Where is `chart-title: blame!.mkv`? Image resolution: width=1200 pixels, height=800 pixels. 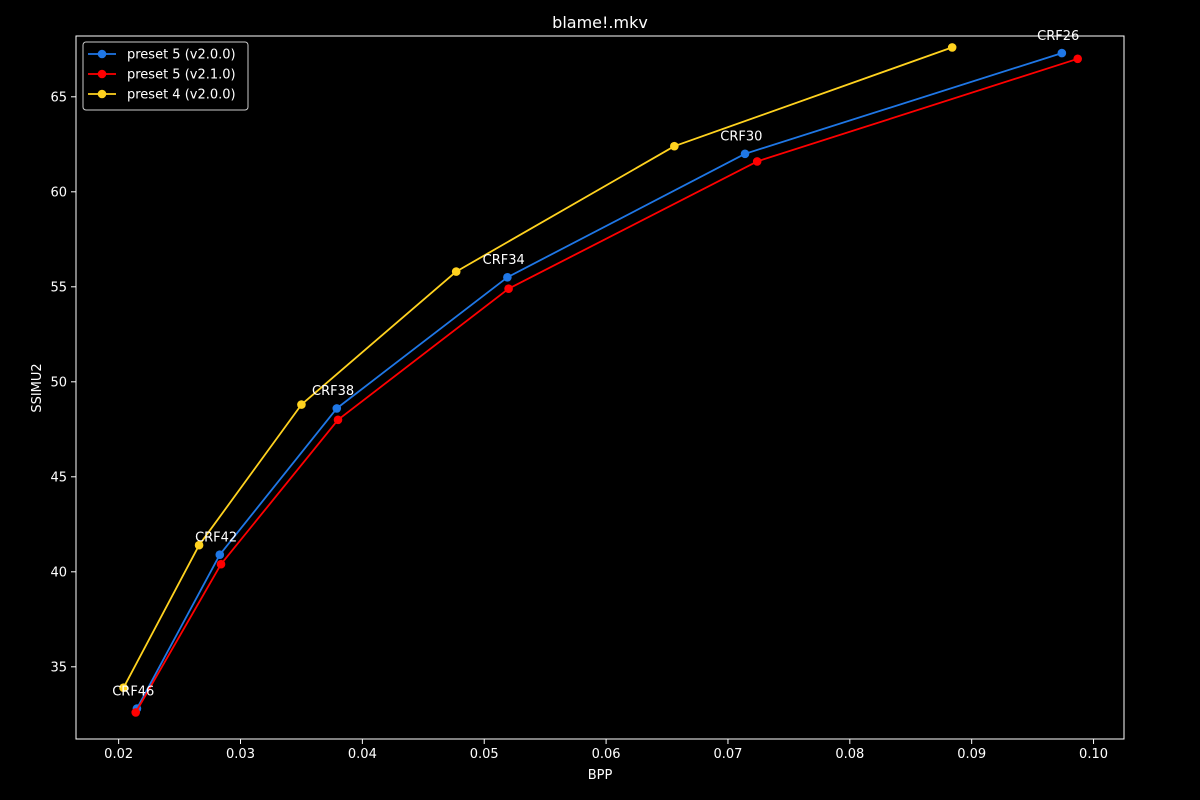
chart-title: blame!.mkv is located at coordinates (600, 22).